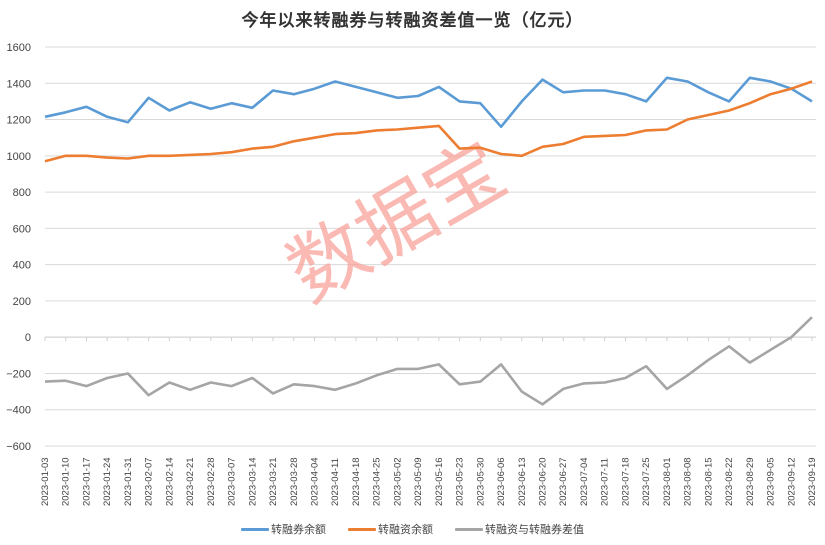  What do you see at coordinates (19, 157) in the screenshot?
I see `y-tick-label: 1000` at bounding box center [19, 157].